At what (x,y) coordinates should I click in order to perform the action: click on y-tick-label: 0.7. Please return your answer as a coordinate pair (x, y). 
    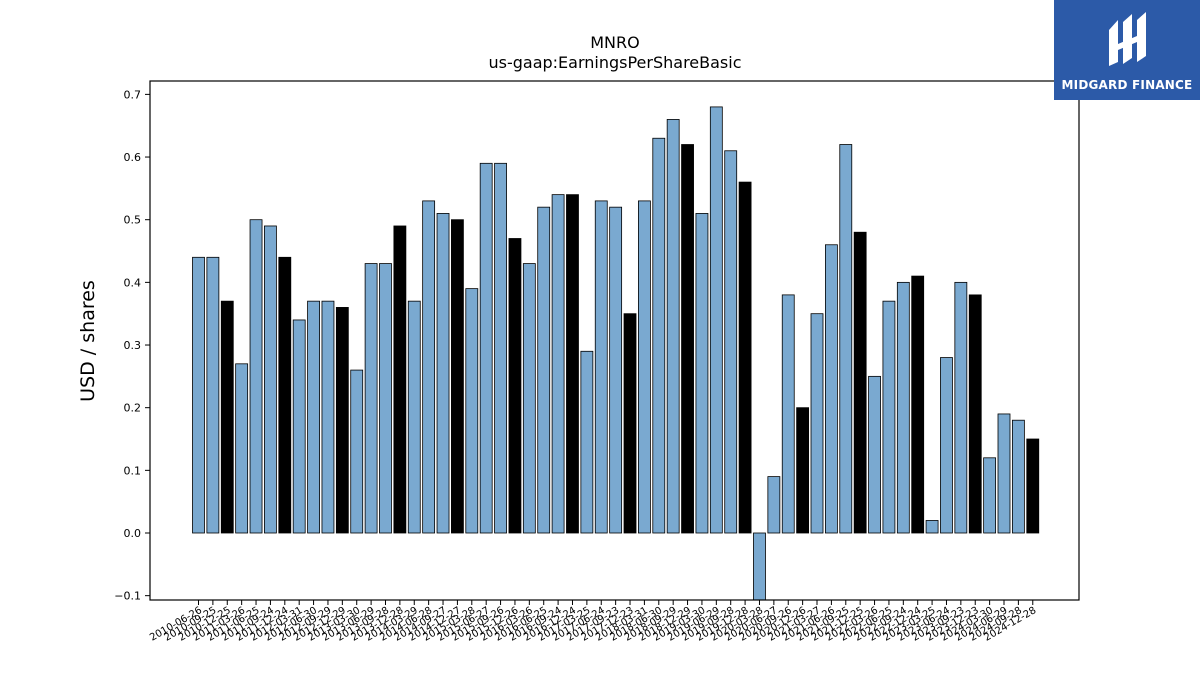
    Looking at the image, I should click on (133, 94).